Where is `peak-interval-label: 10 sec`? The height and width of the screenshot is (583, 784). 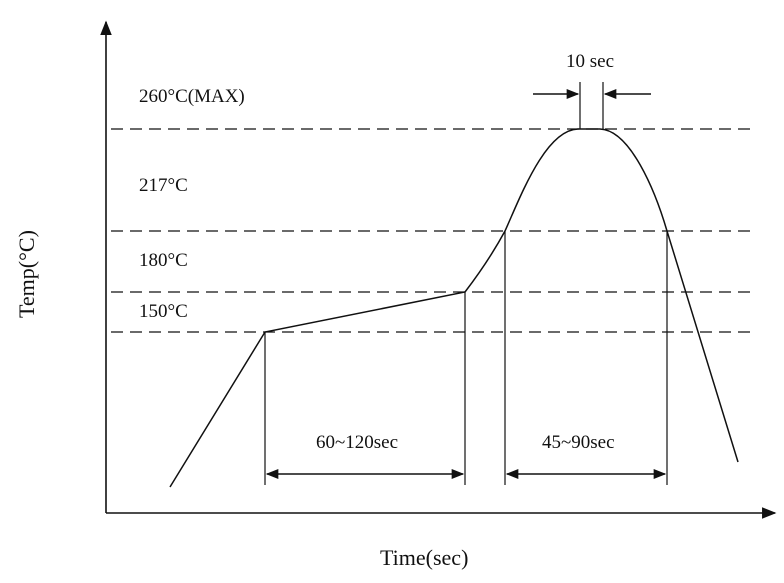 peak-interval-label: 10 sec is located at coordinates (590, 61).